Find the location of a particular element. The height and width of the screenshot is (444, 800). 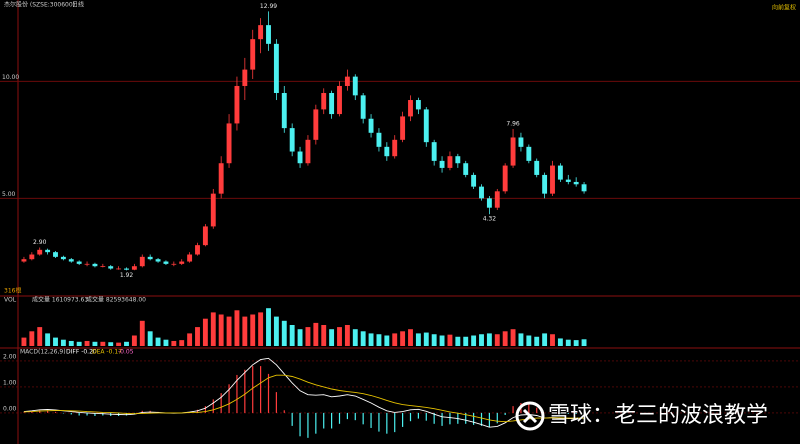

adjust: 向前复权 is located at coordinates (784, 8).